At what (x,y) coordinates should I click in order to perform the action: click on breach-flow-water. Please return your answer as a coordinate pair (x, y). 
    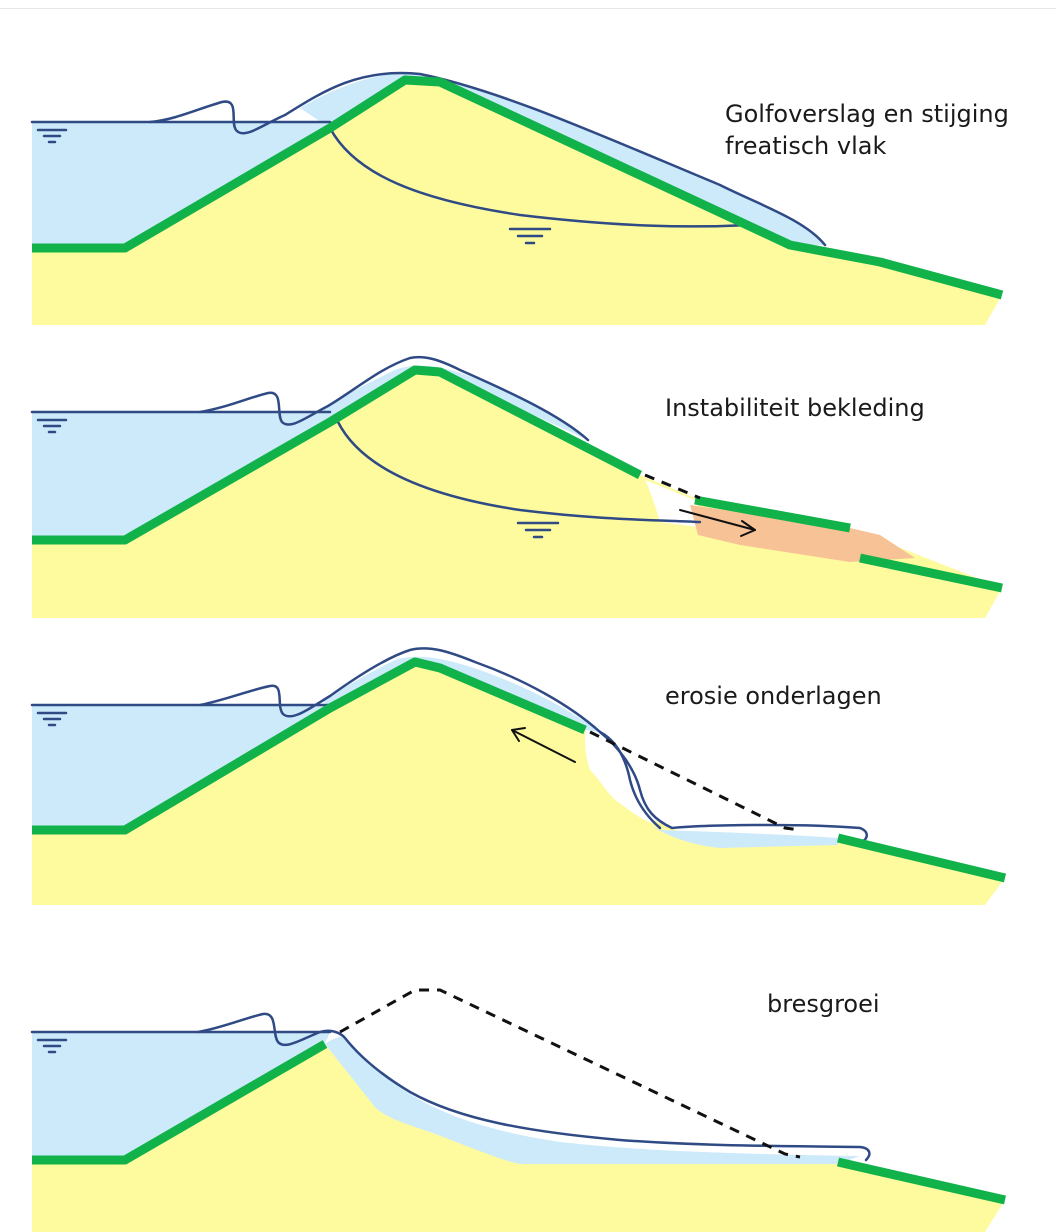
    Looking at the image, I should click on (592, 1100).